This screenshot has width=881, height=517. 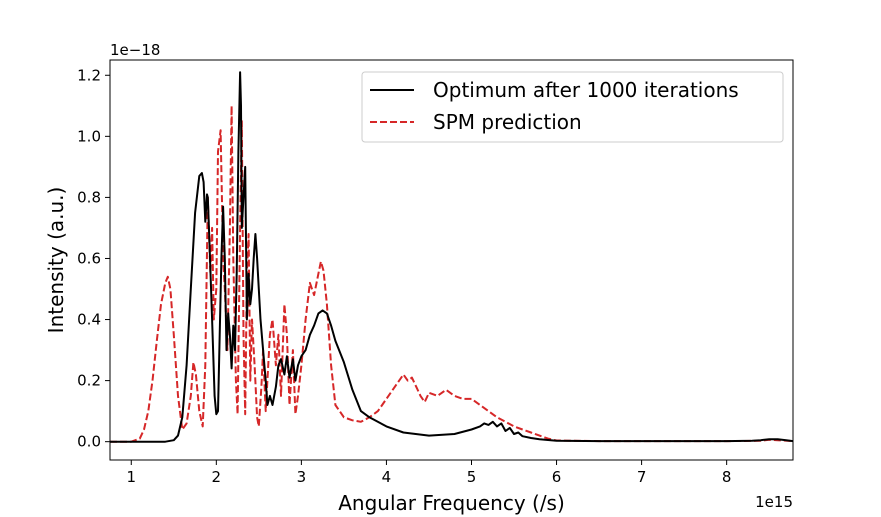 I want to click on y-tick-label: 1.0, so click(x=89, y=136).